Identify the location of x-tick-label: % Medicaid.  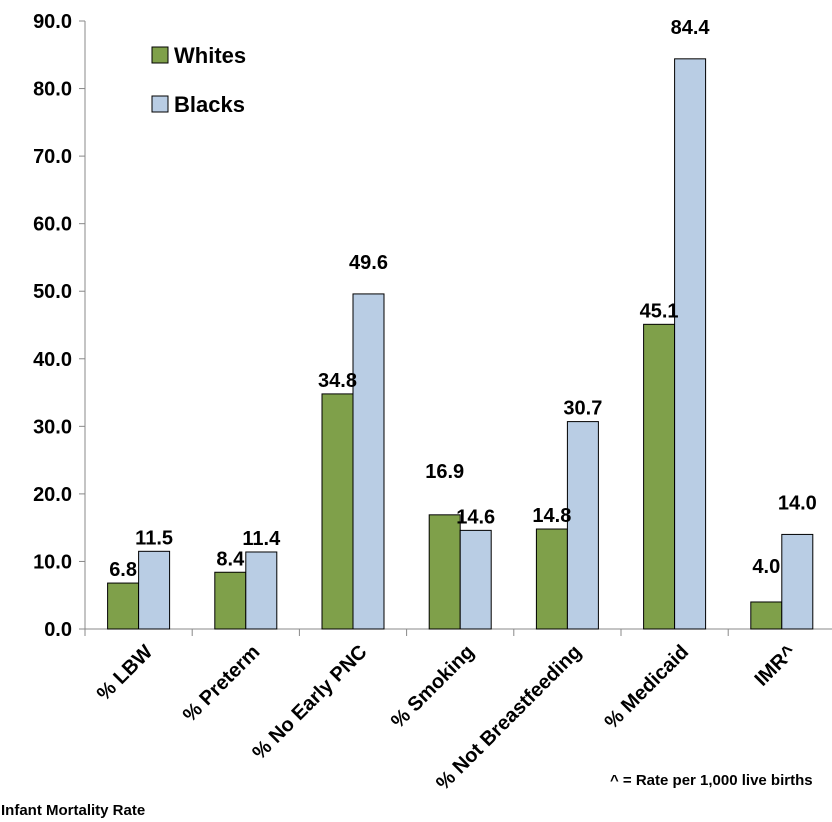
(647, 687).